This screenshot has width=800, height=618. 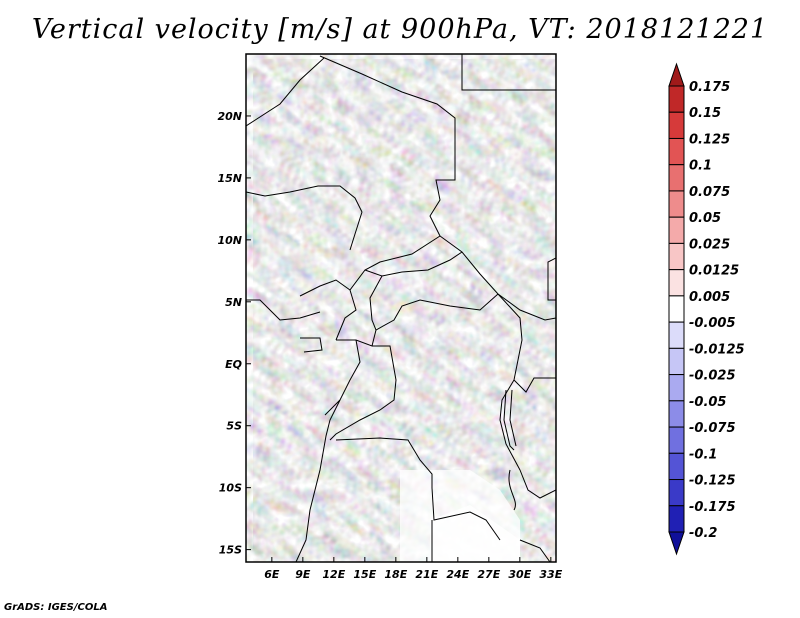 What do you see at coordinates (229, 178) in the screenshot?
I see `lat-tick-label: 15N` at bounding box center [229, 178].